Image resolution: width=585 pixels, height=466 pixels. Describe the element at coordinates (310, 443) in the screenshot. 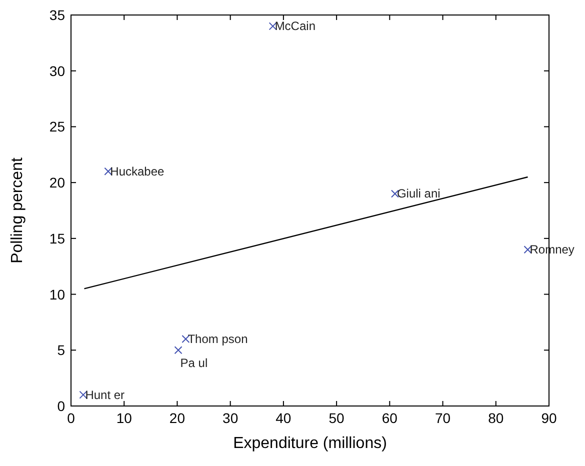

I see `x-axis-title: Expenditure (millions)` at that location.